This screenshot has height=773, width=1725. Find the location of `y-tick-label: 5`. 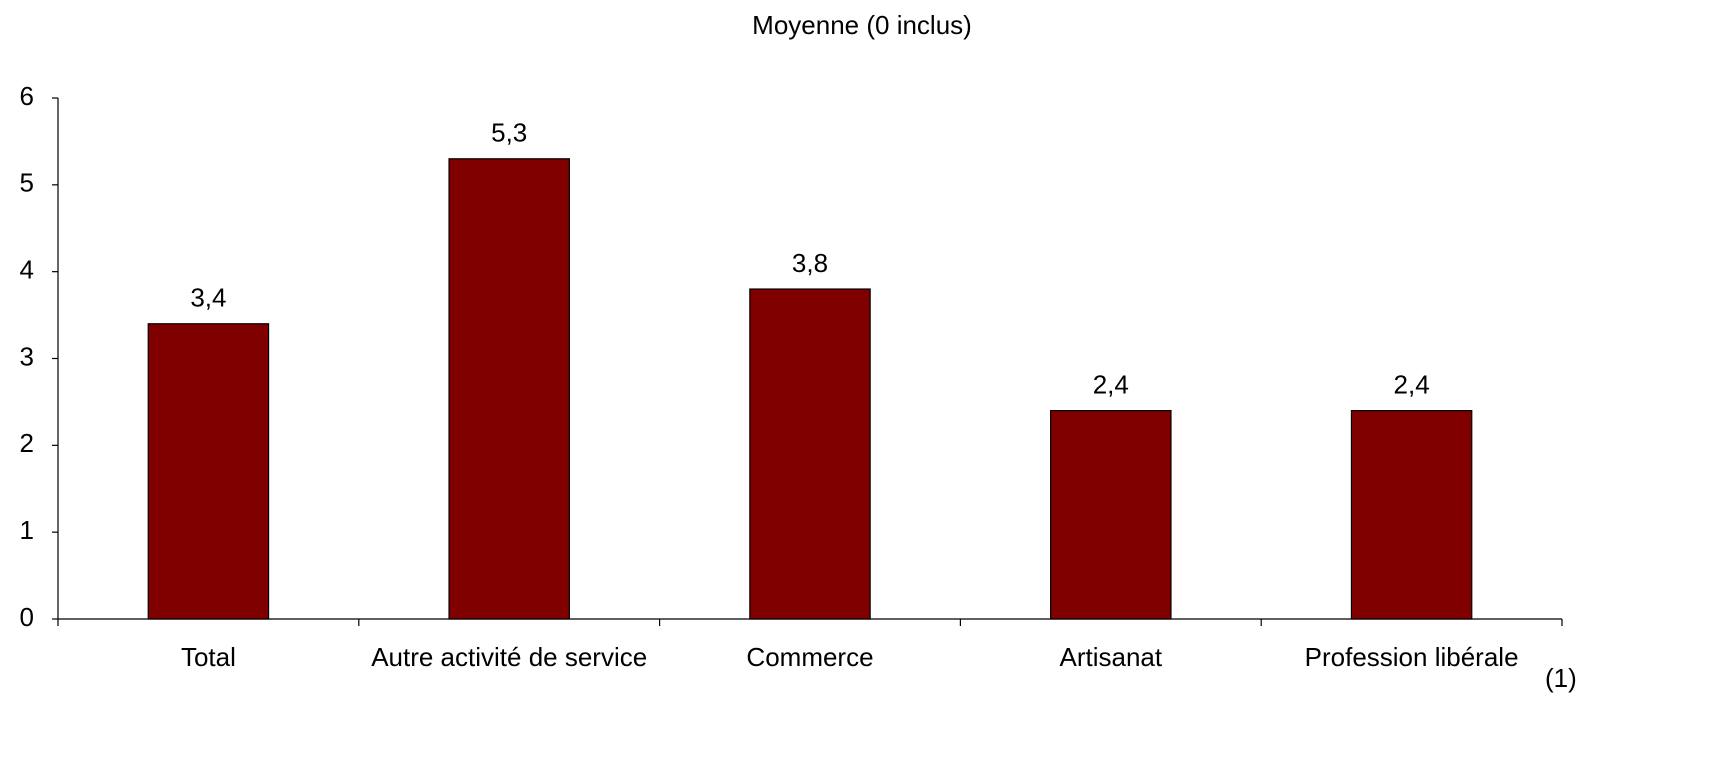

y-tick-label: 5 is located at coordinates (27, 183).